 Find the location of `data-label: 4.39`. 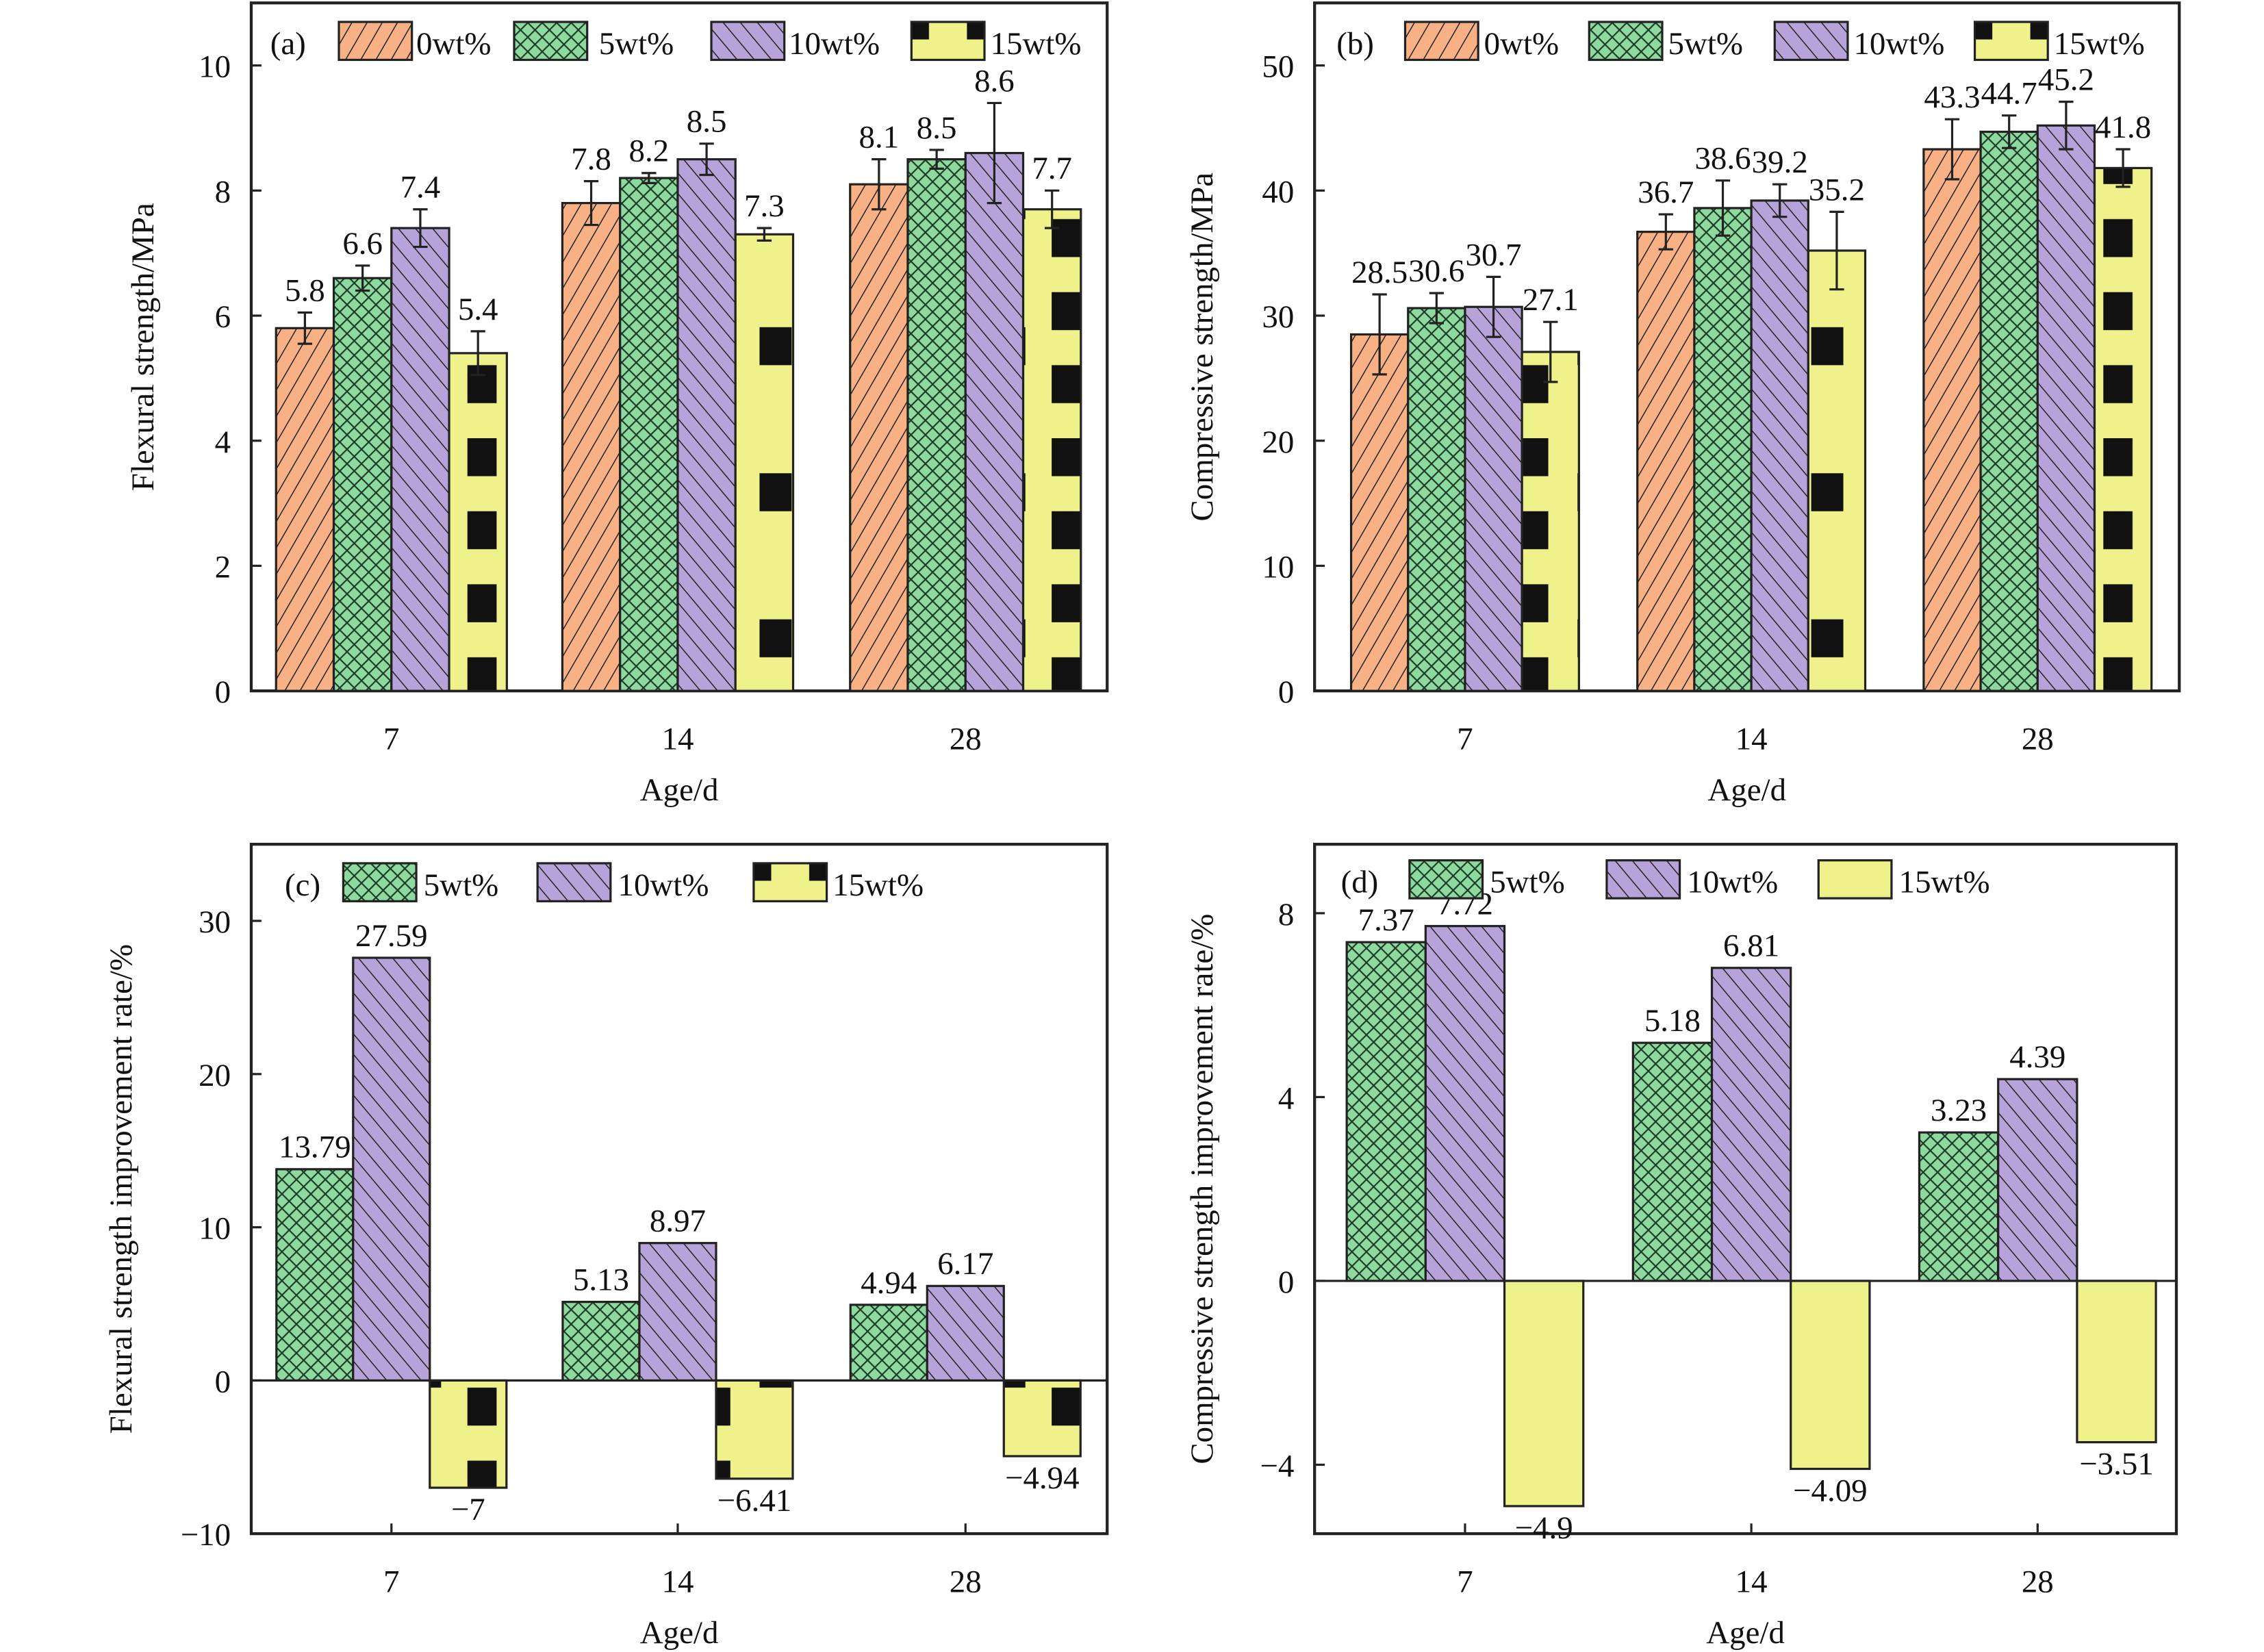

data-label: 4.39 is located at coordinates (2037, 1057).